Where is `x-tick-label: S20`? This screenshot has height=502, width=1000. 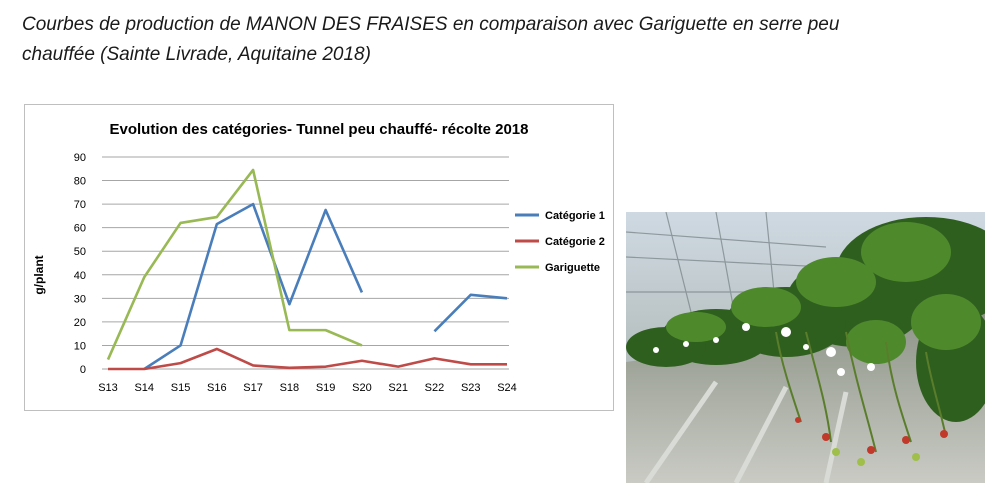 x-tick-label: S20 is located at coordinates (362, 388).